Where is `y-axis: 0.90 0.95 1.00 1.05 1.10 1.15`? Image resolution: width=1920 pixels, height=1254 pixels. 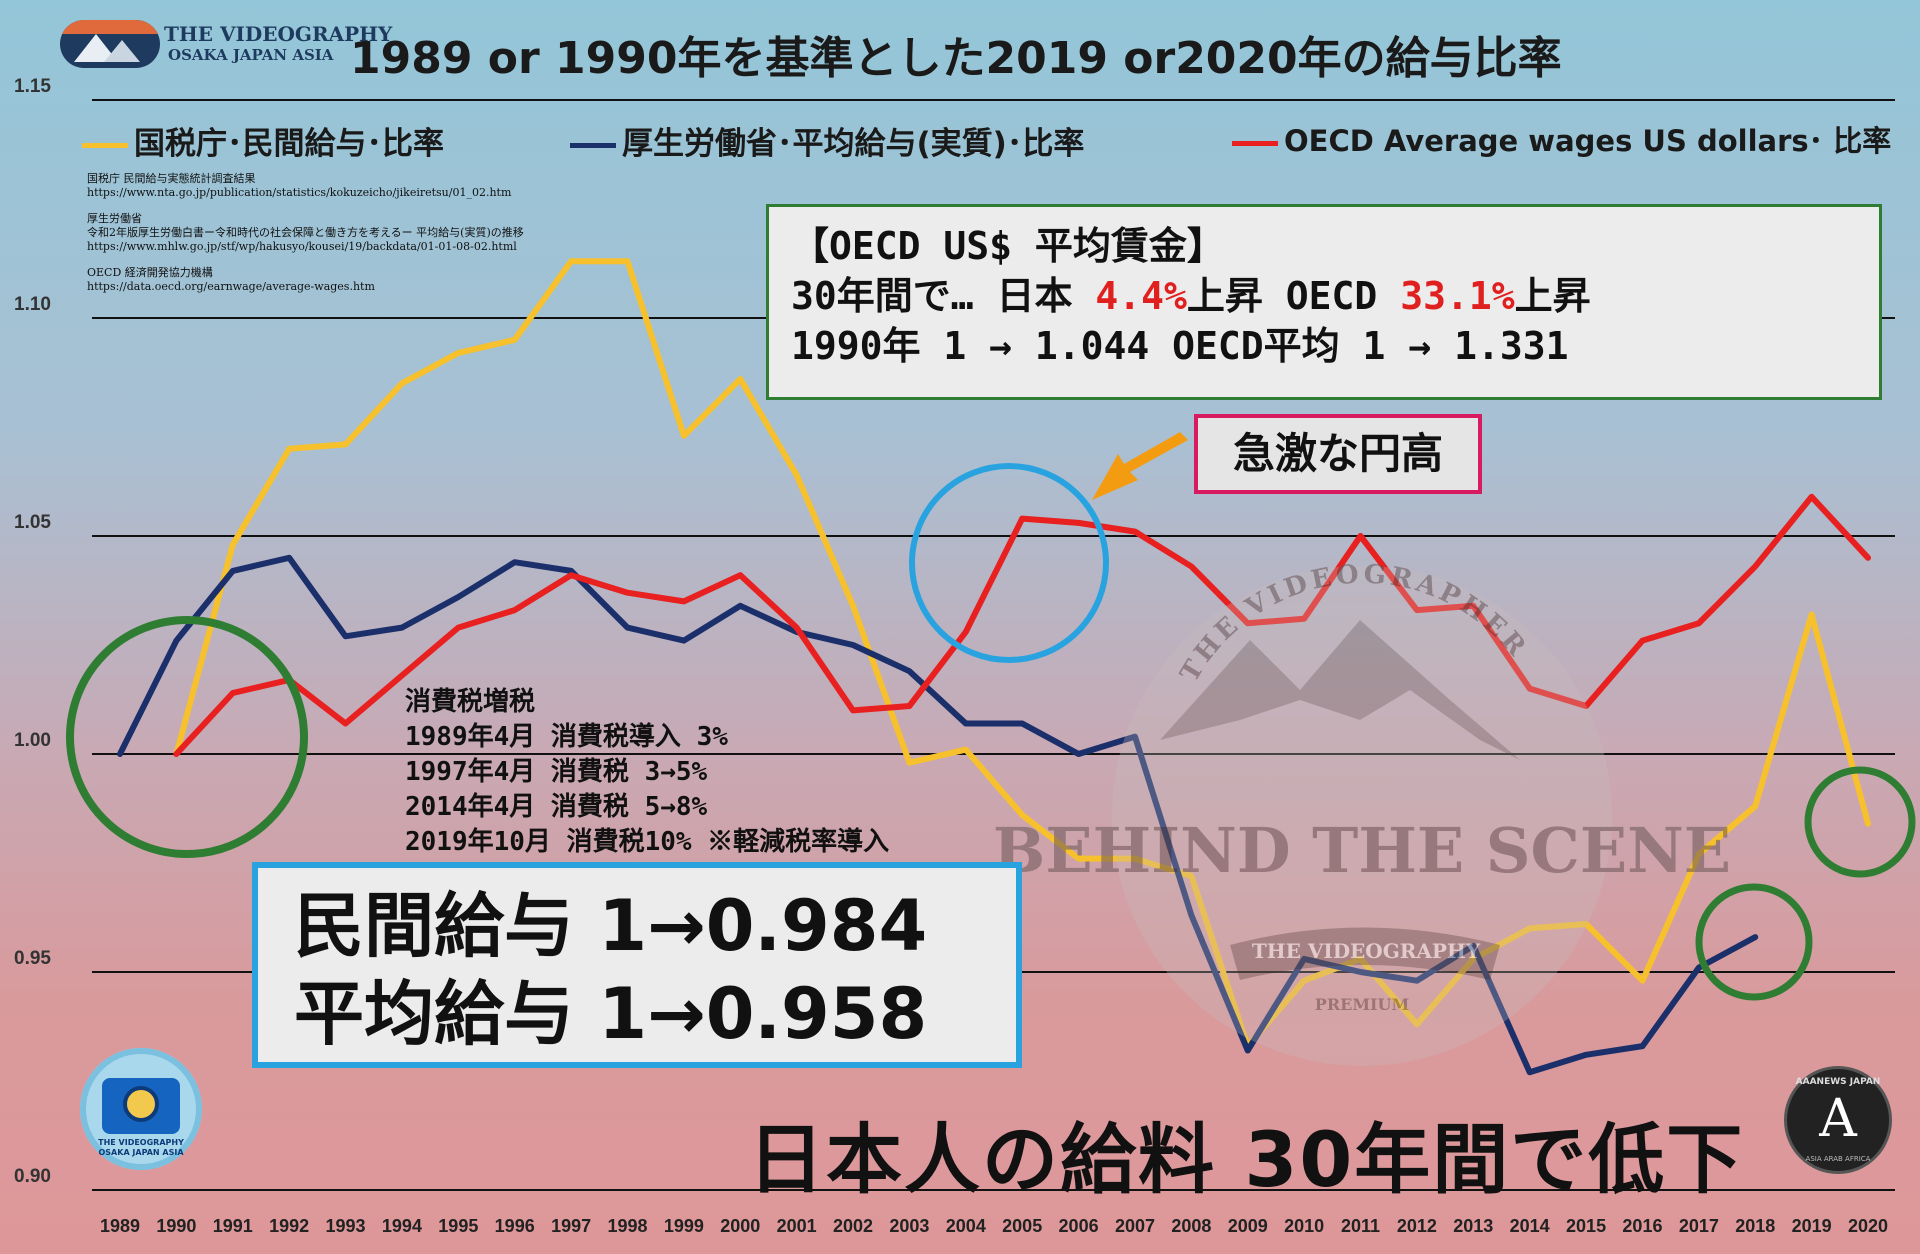
y-axis: 0.90 0.95 1.00 1.05 1.10 1.15 is located at coordinates (32, 631).